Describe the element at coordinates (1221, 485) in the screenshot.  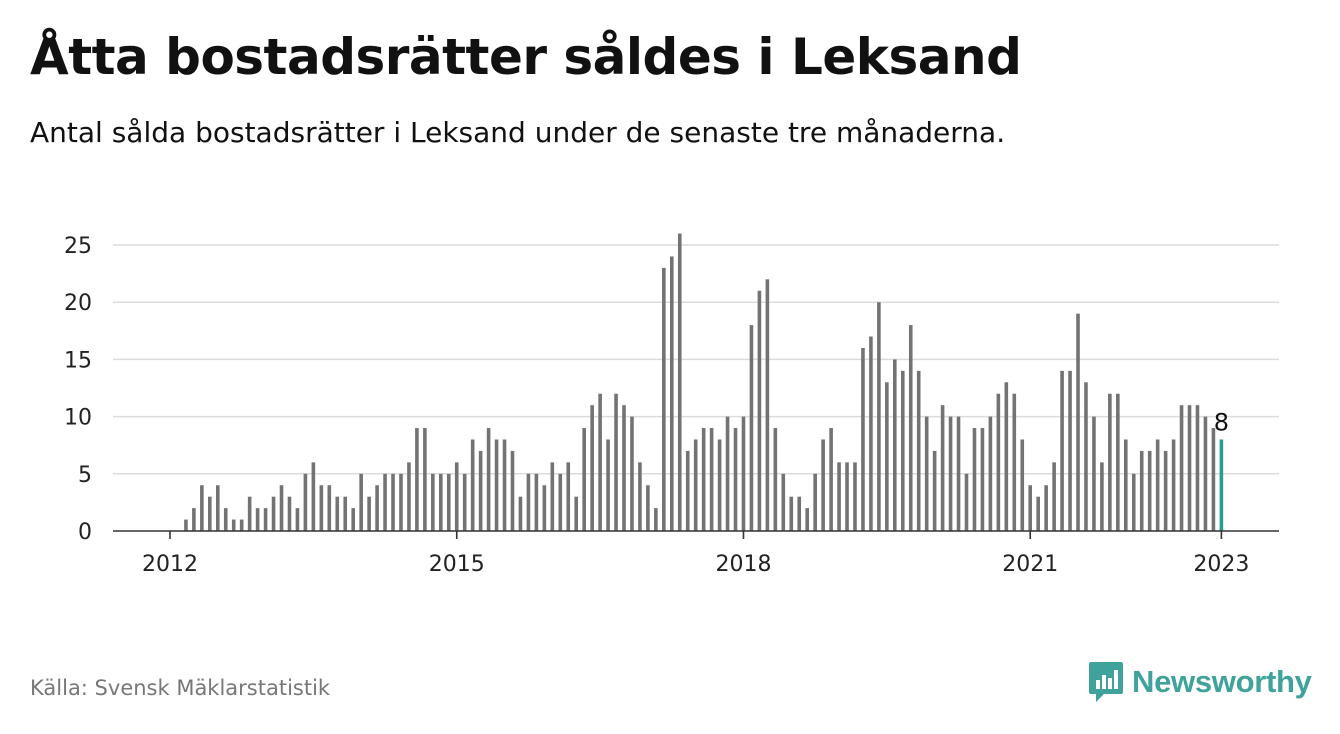
I see `bar-highlight` at that location.